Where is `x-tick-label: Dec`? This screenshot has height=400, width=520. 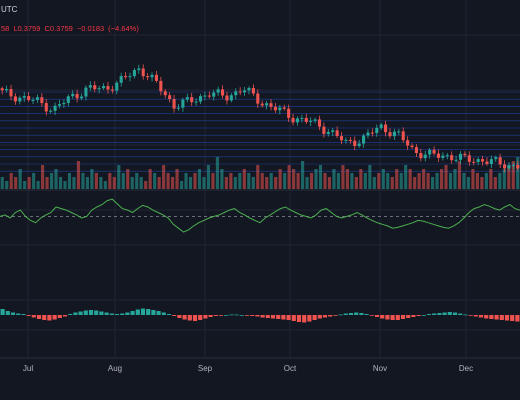
x-tick-label: Dec is located at coordinates (466, 368).